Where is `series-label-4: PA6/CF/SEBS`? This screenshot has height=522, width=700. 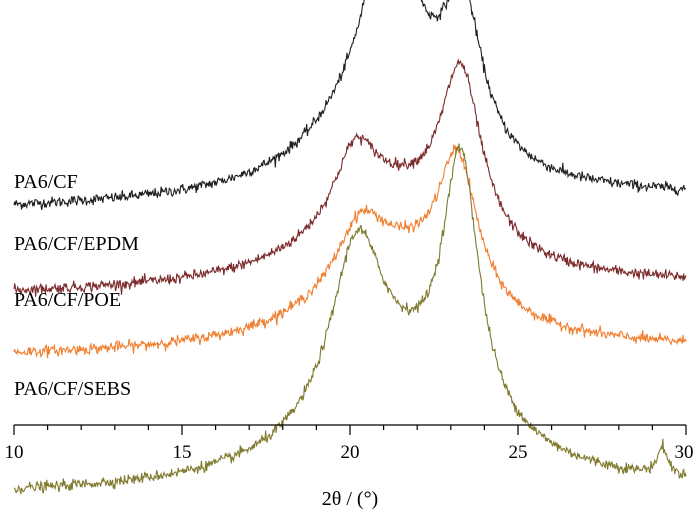
series-label-4: PA6/CF/SEBS is located at coordinates (72, 389).